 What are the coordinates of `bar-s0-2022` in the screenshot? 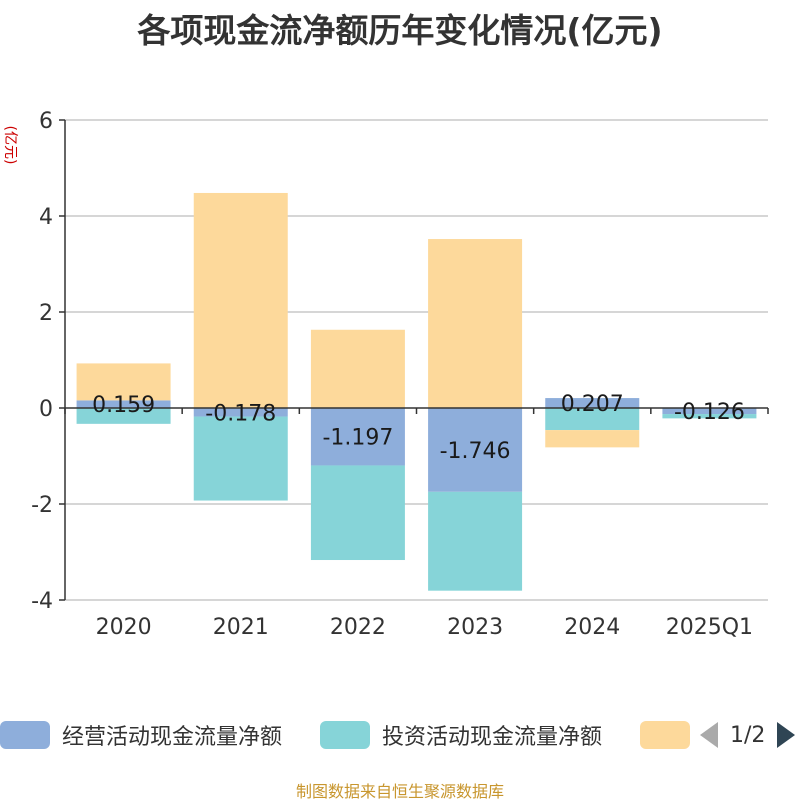 It's located at (357, 437).